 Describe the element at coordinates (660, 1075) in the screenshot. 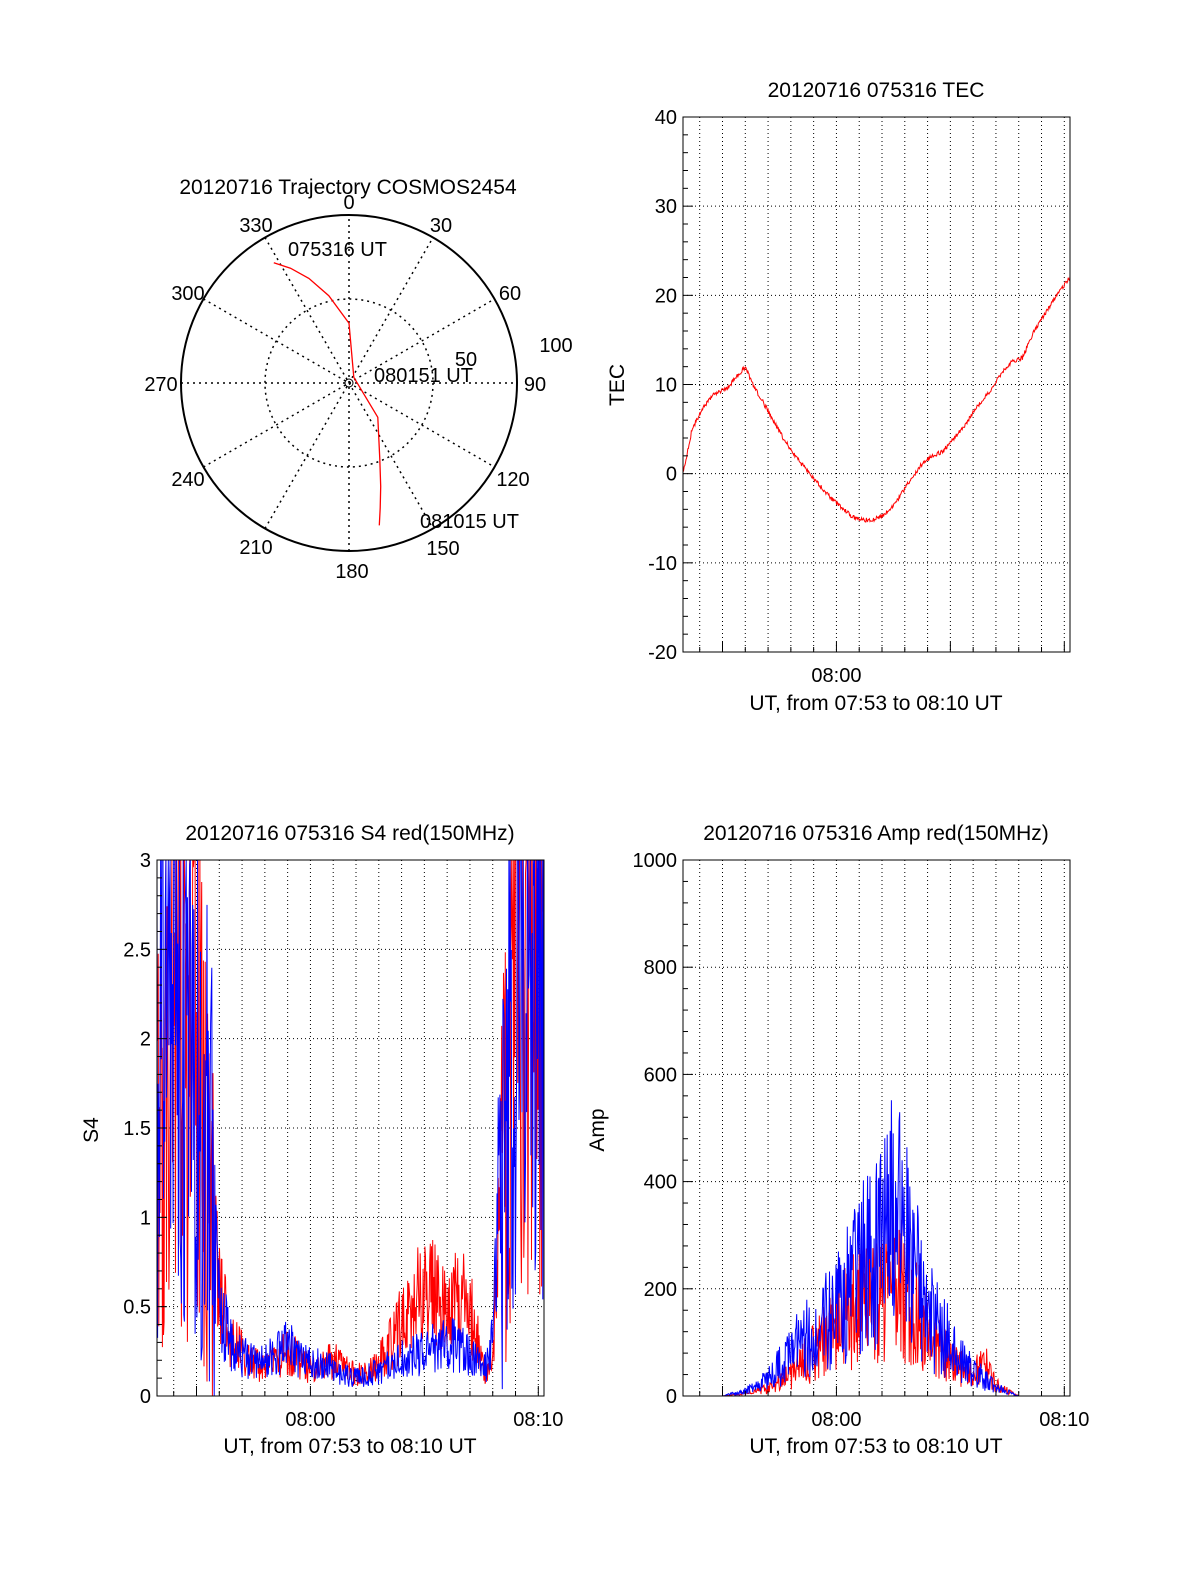

I see `y-tick-label: 600` at that location.